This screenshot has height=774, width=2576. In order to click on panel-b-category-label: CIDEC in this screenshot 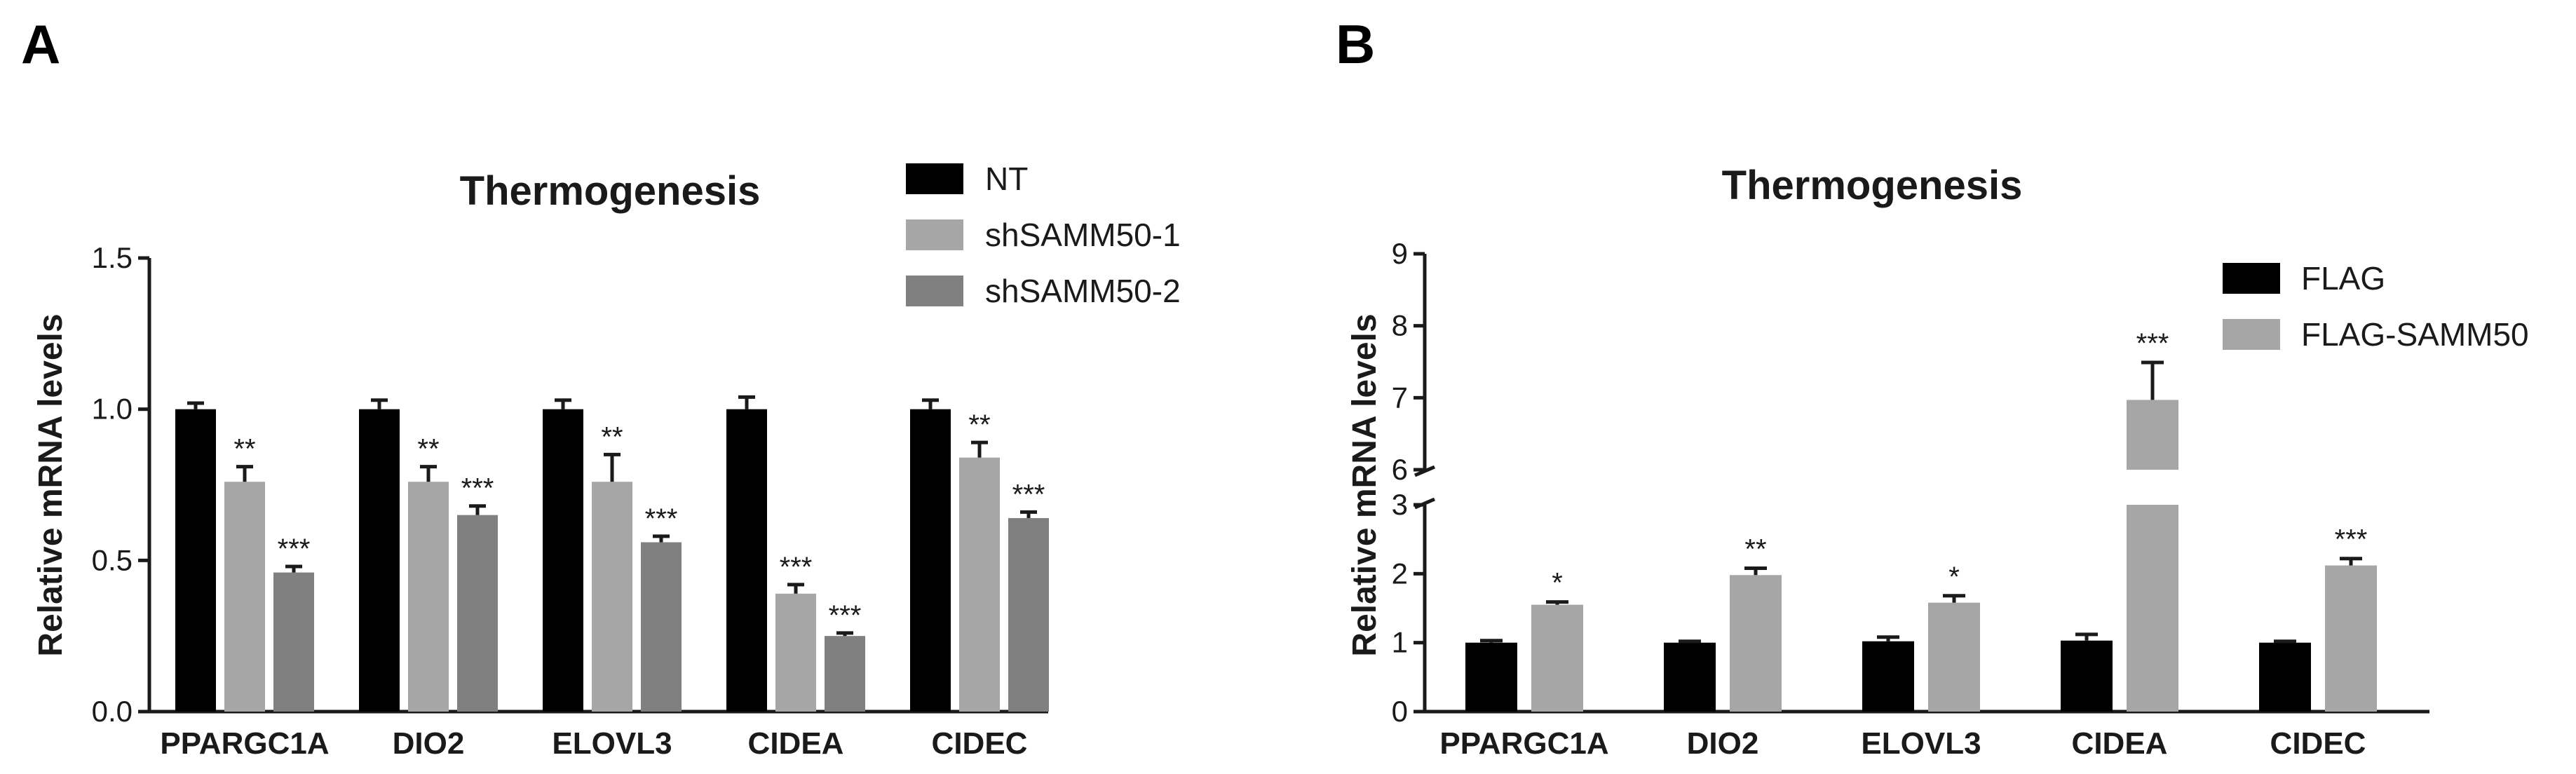, I will do `click(2318, 744)`.